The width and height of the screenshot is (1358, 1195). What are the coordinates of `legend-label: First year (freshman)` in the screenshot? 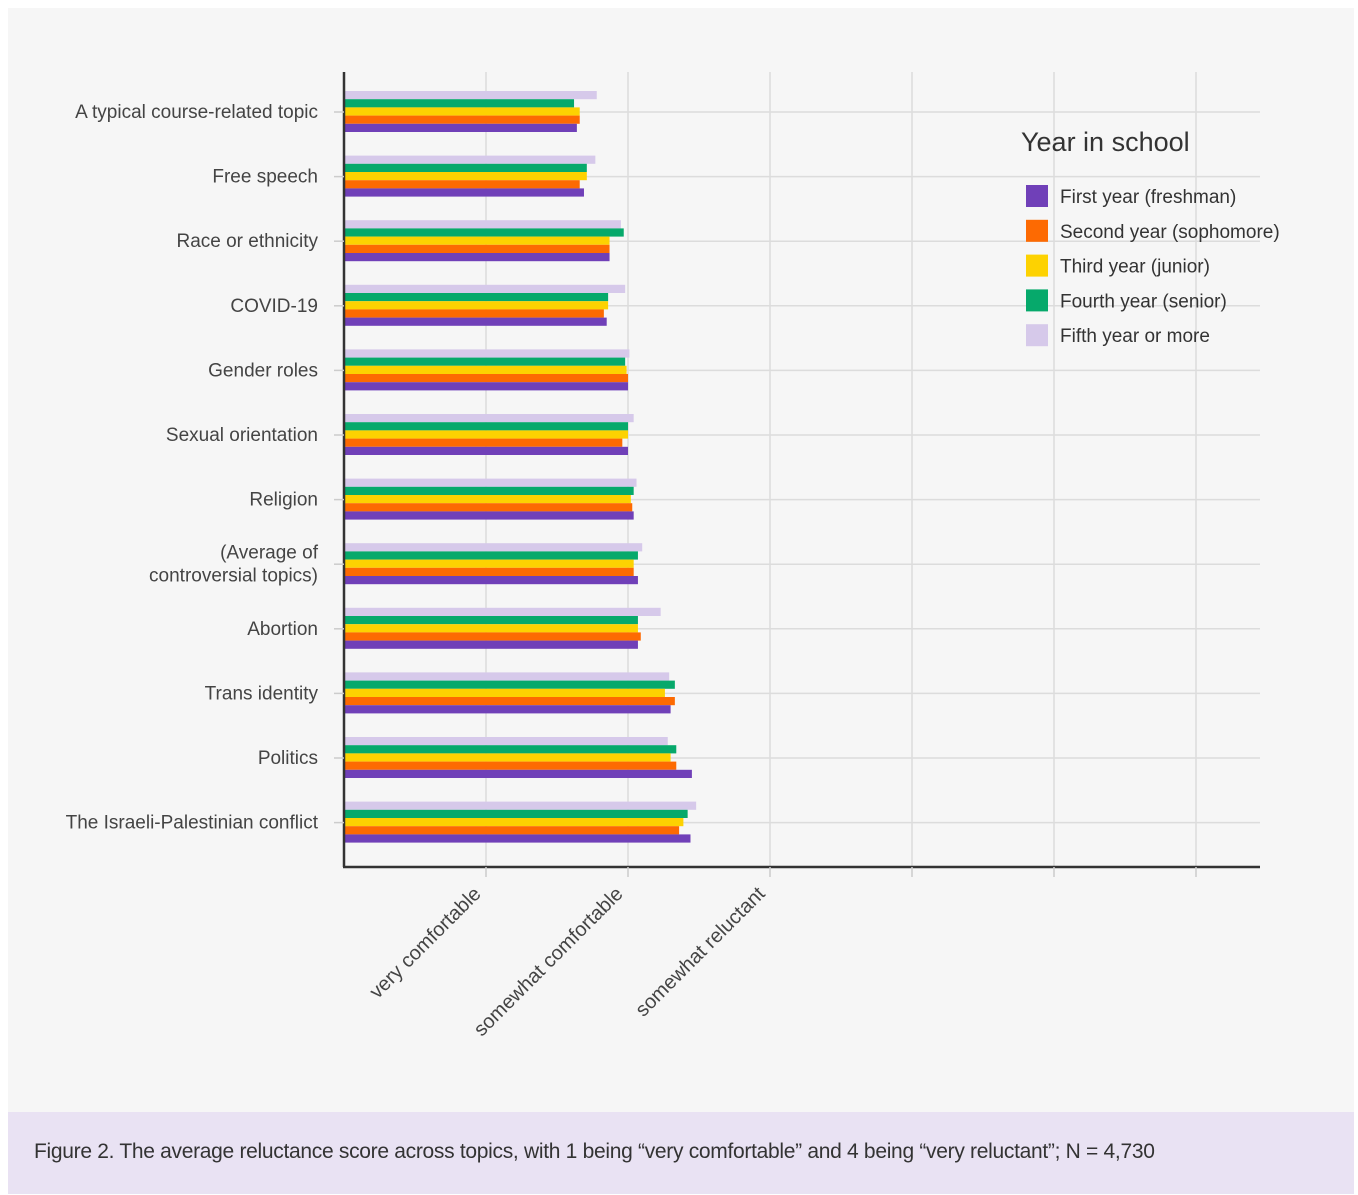 It's located at (1148, 197).